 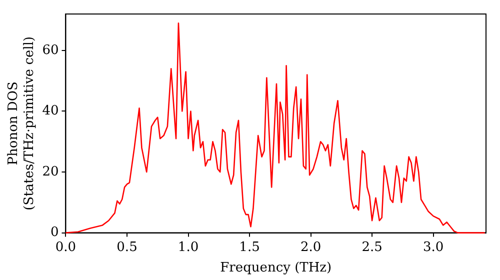 I want to click on y-tick-label: 20, so click(x=50, y=172).